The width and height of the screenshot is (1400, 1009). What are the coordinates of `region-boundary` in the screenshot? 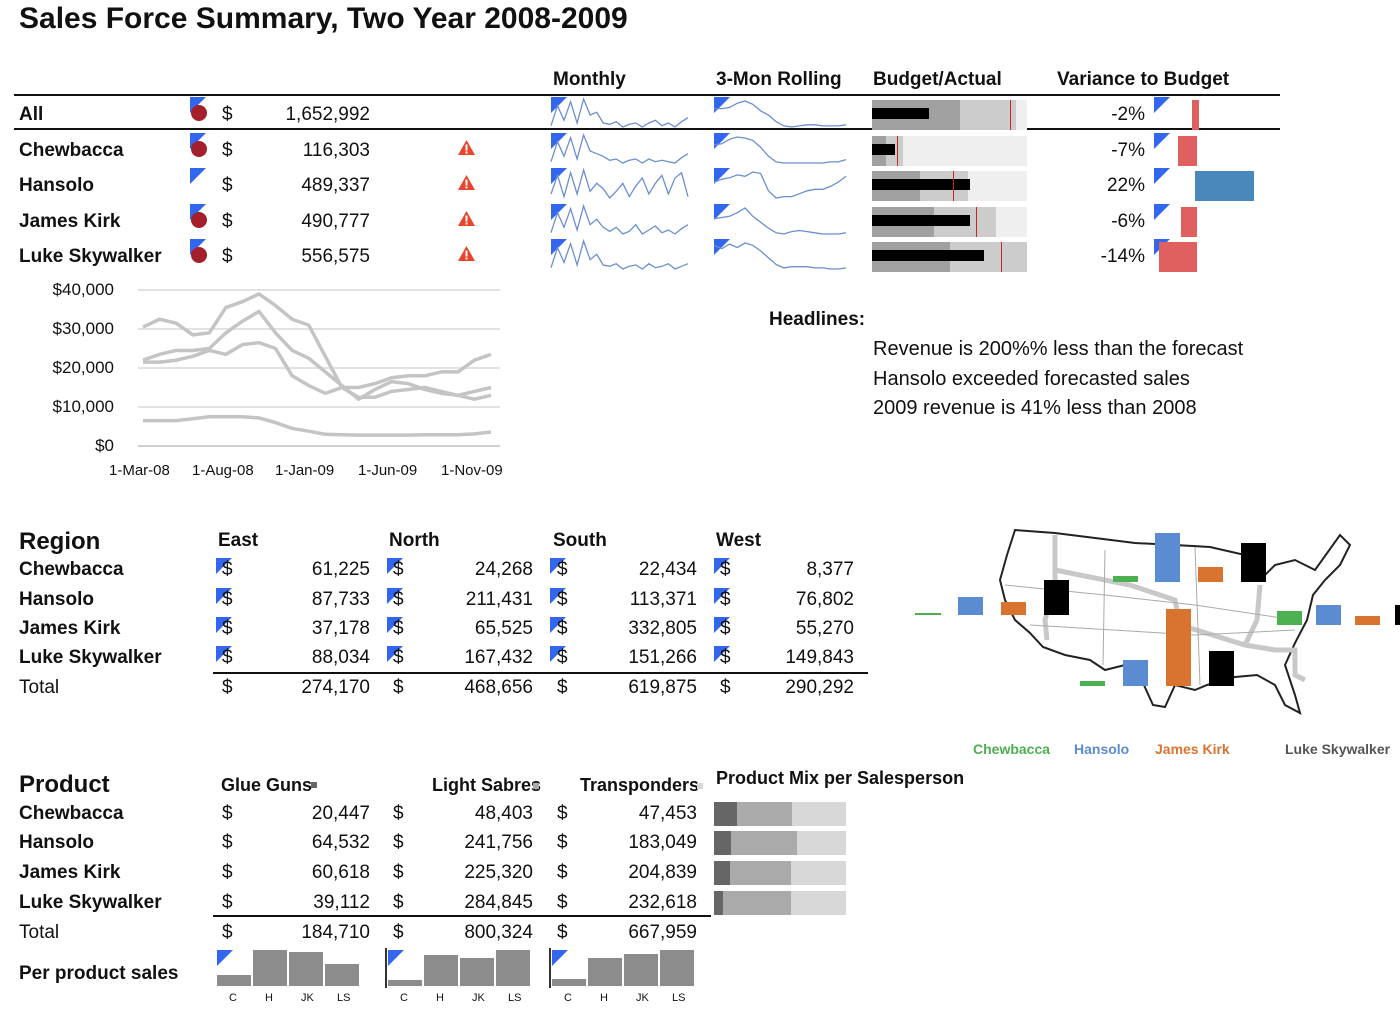 It's located at (1252, 615).